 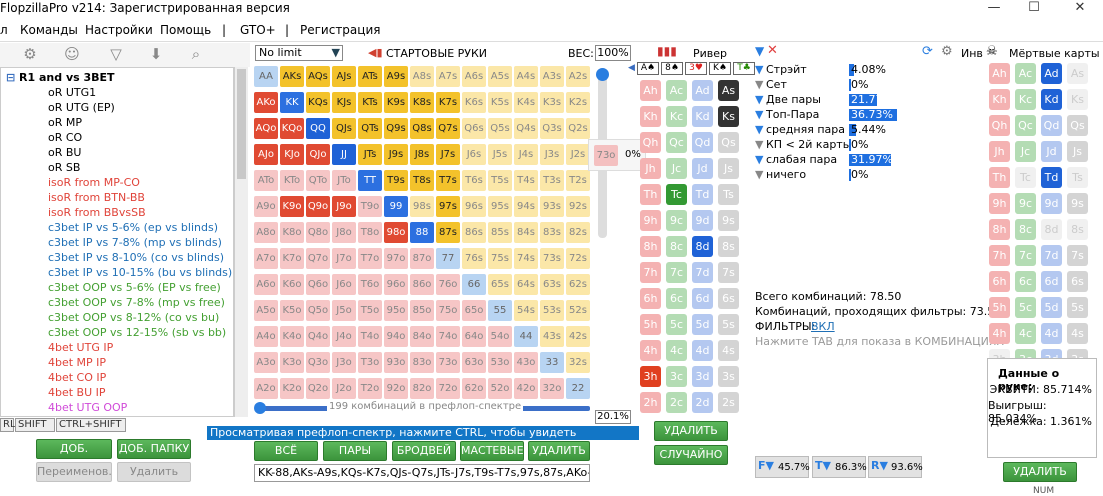 What do you see at coordinates (720, 68) in the screenshot?
I see `board-card: K♠` at bounding box center [720, 68].